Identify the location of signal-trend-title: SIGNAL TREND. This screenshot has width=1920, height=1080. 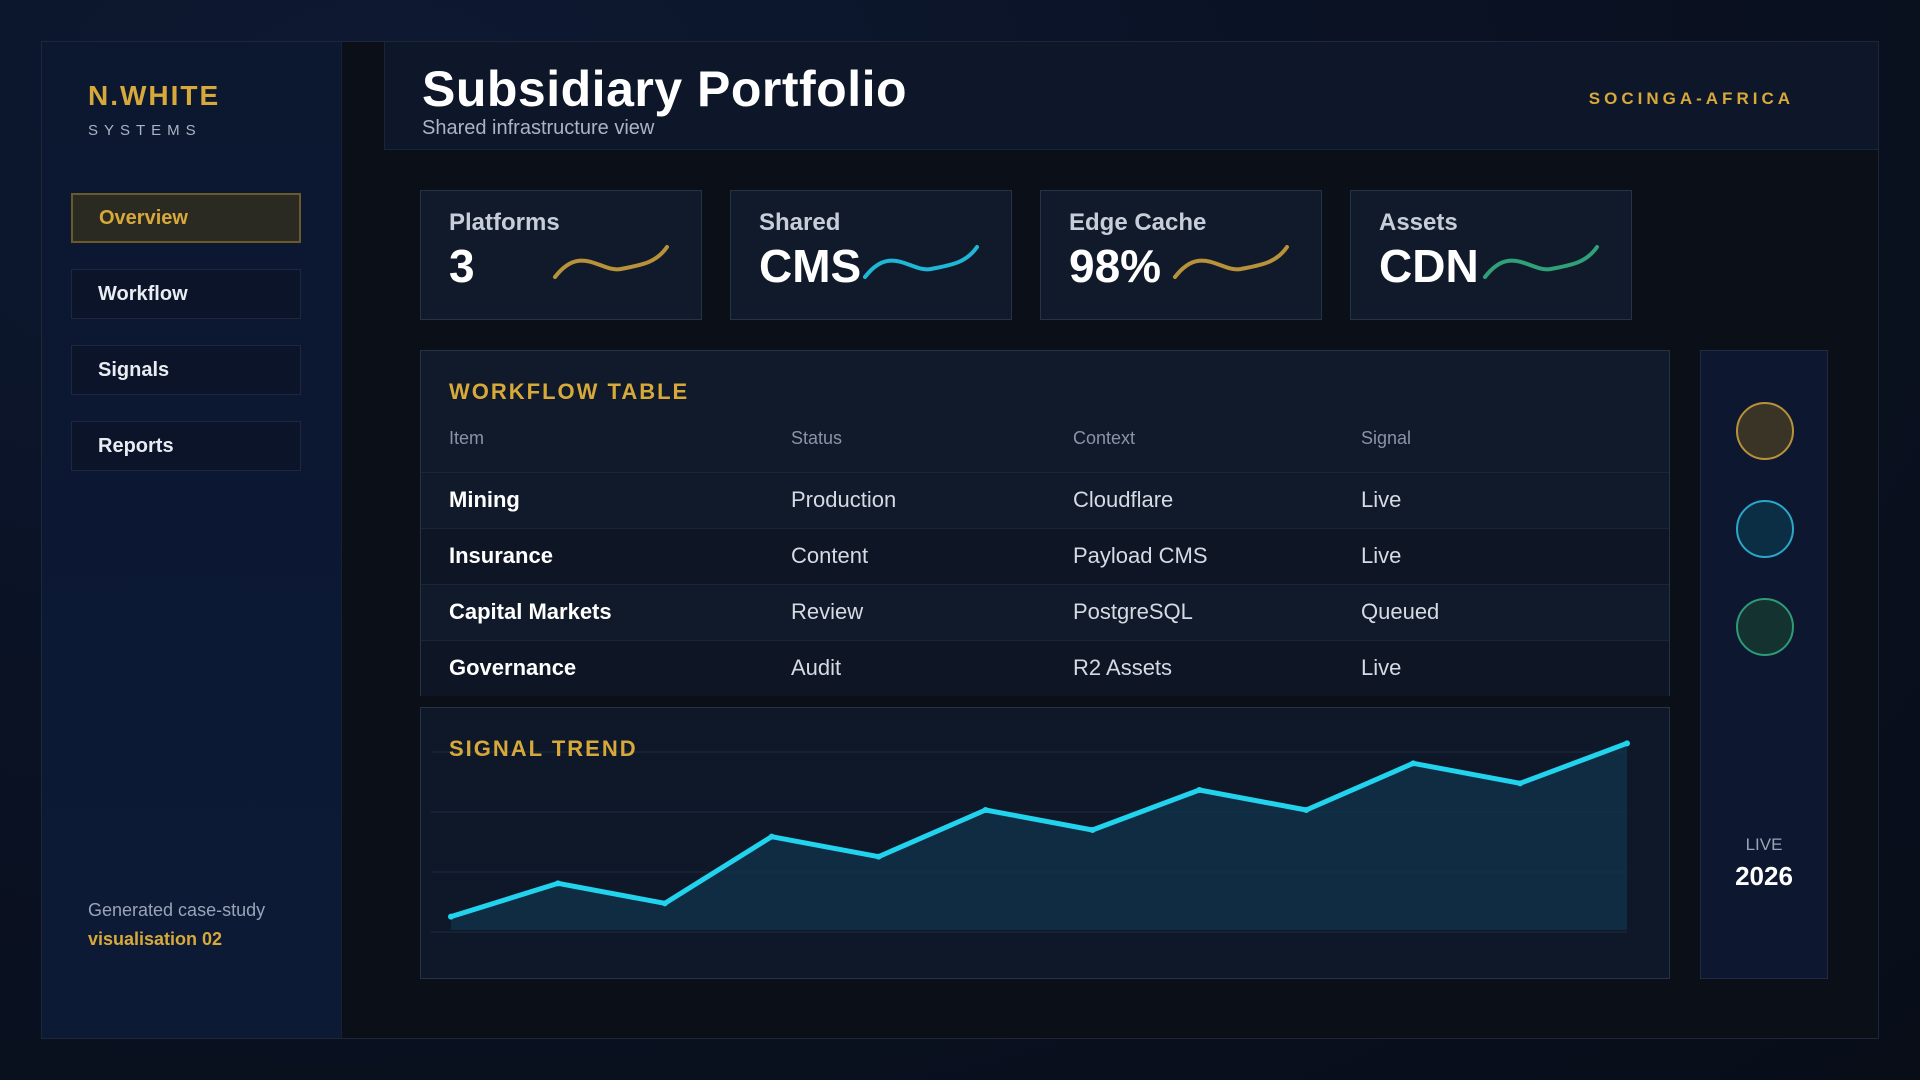
(543, 748).